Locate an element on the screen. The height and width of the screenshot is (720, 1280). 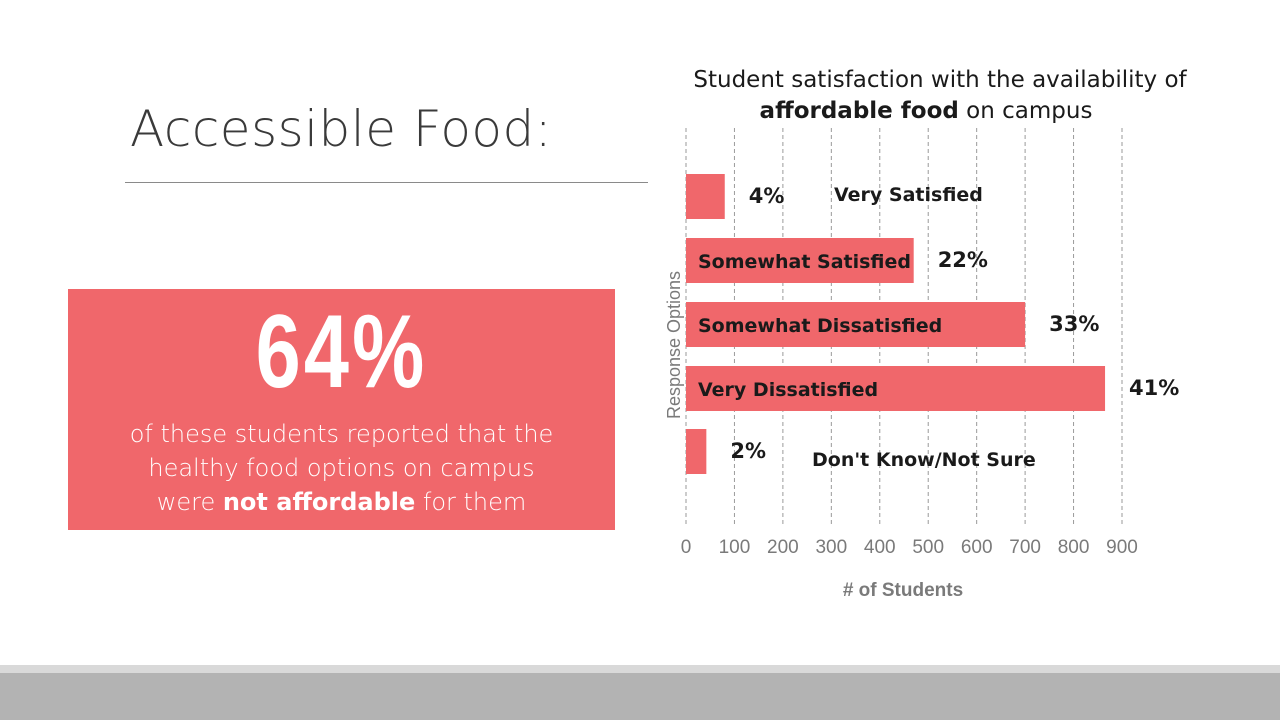
stat-caption-text: for them is located at coordinates (471, 502).